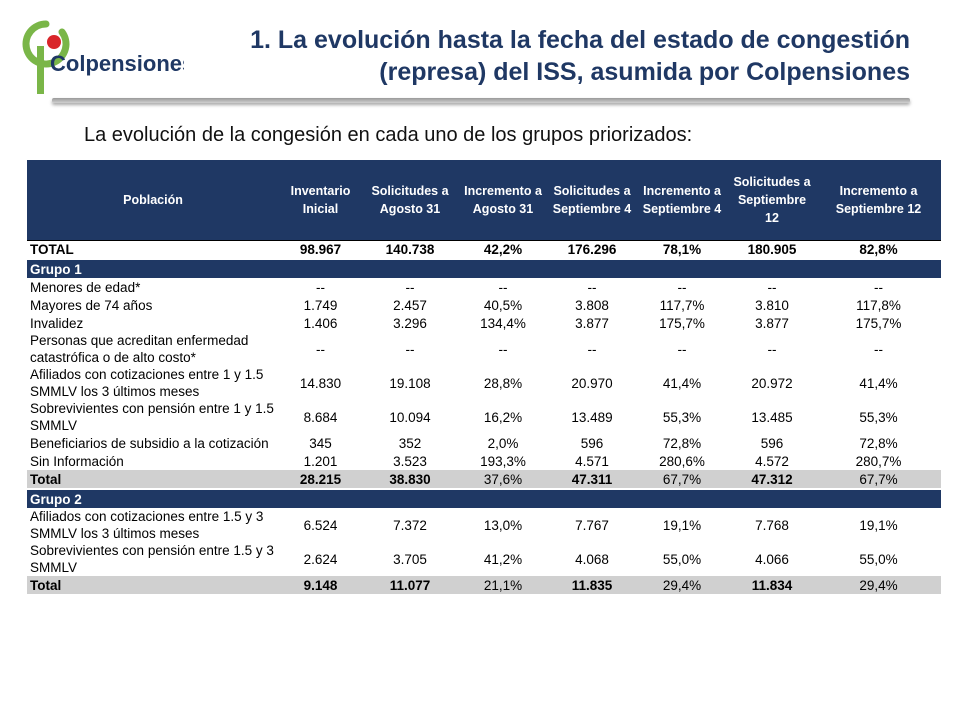 This screenshot has height=720, width=960. I want to click on table-cell: 41,4%, so click(682, 383).